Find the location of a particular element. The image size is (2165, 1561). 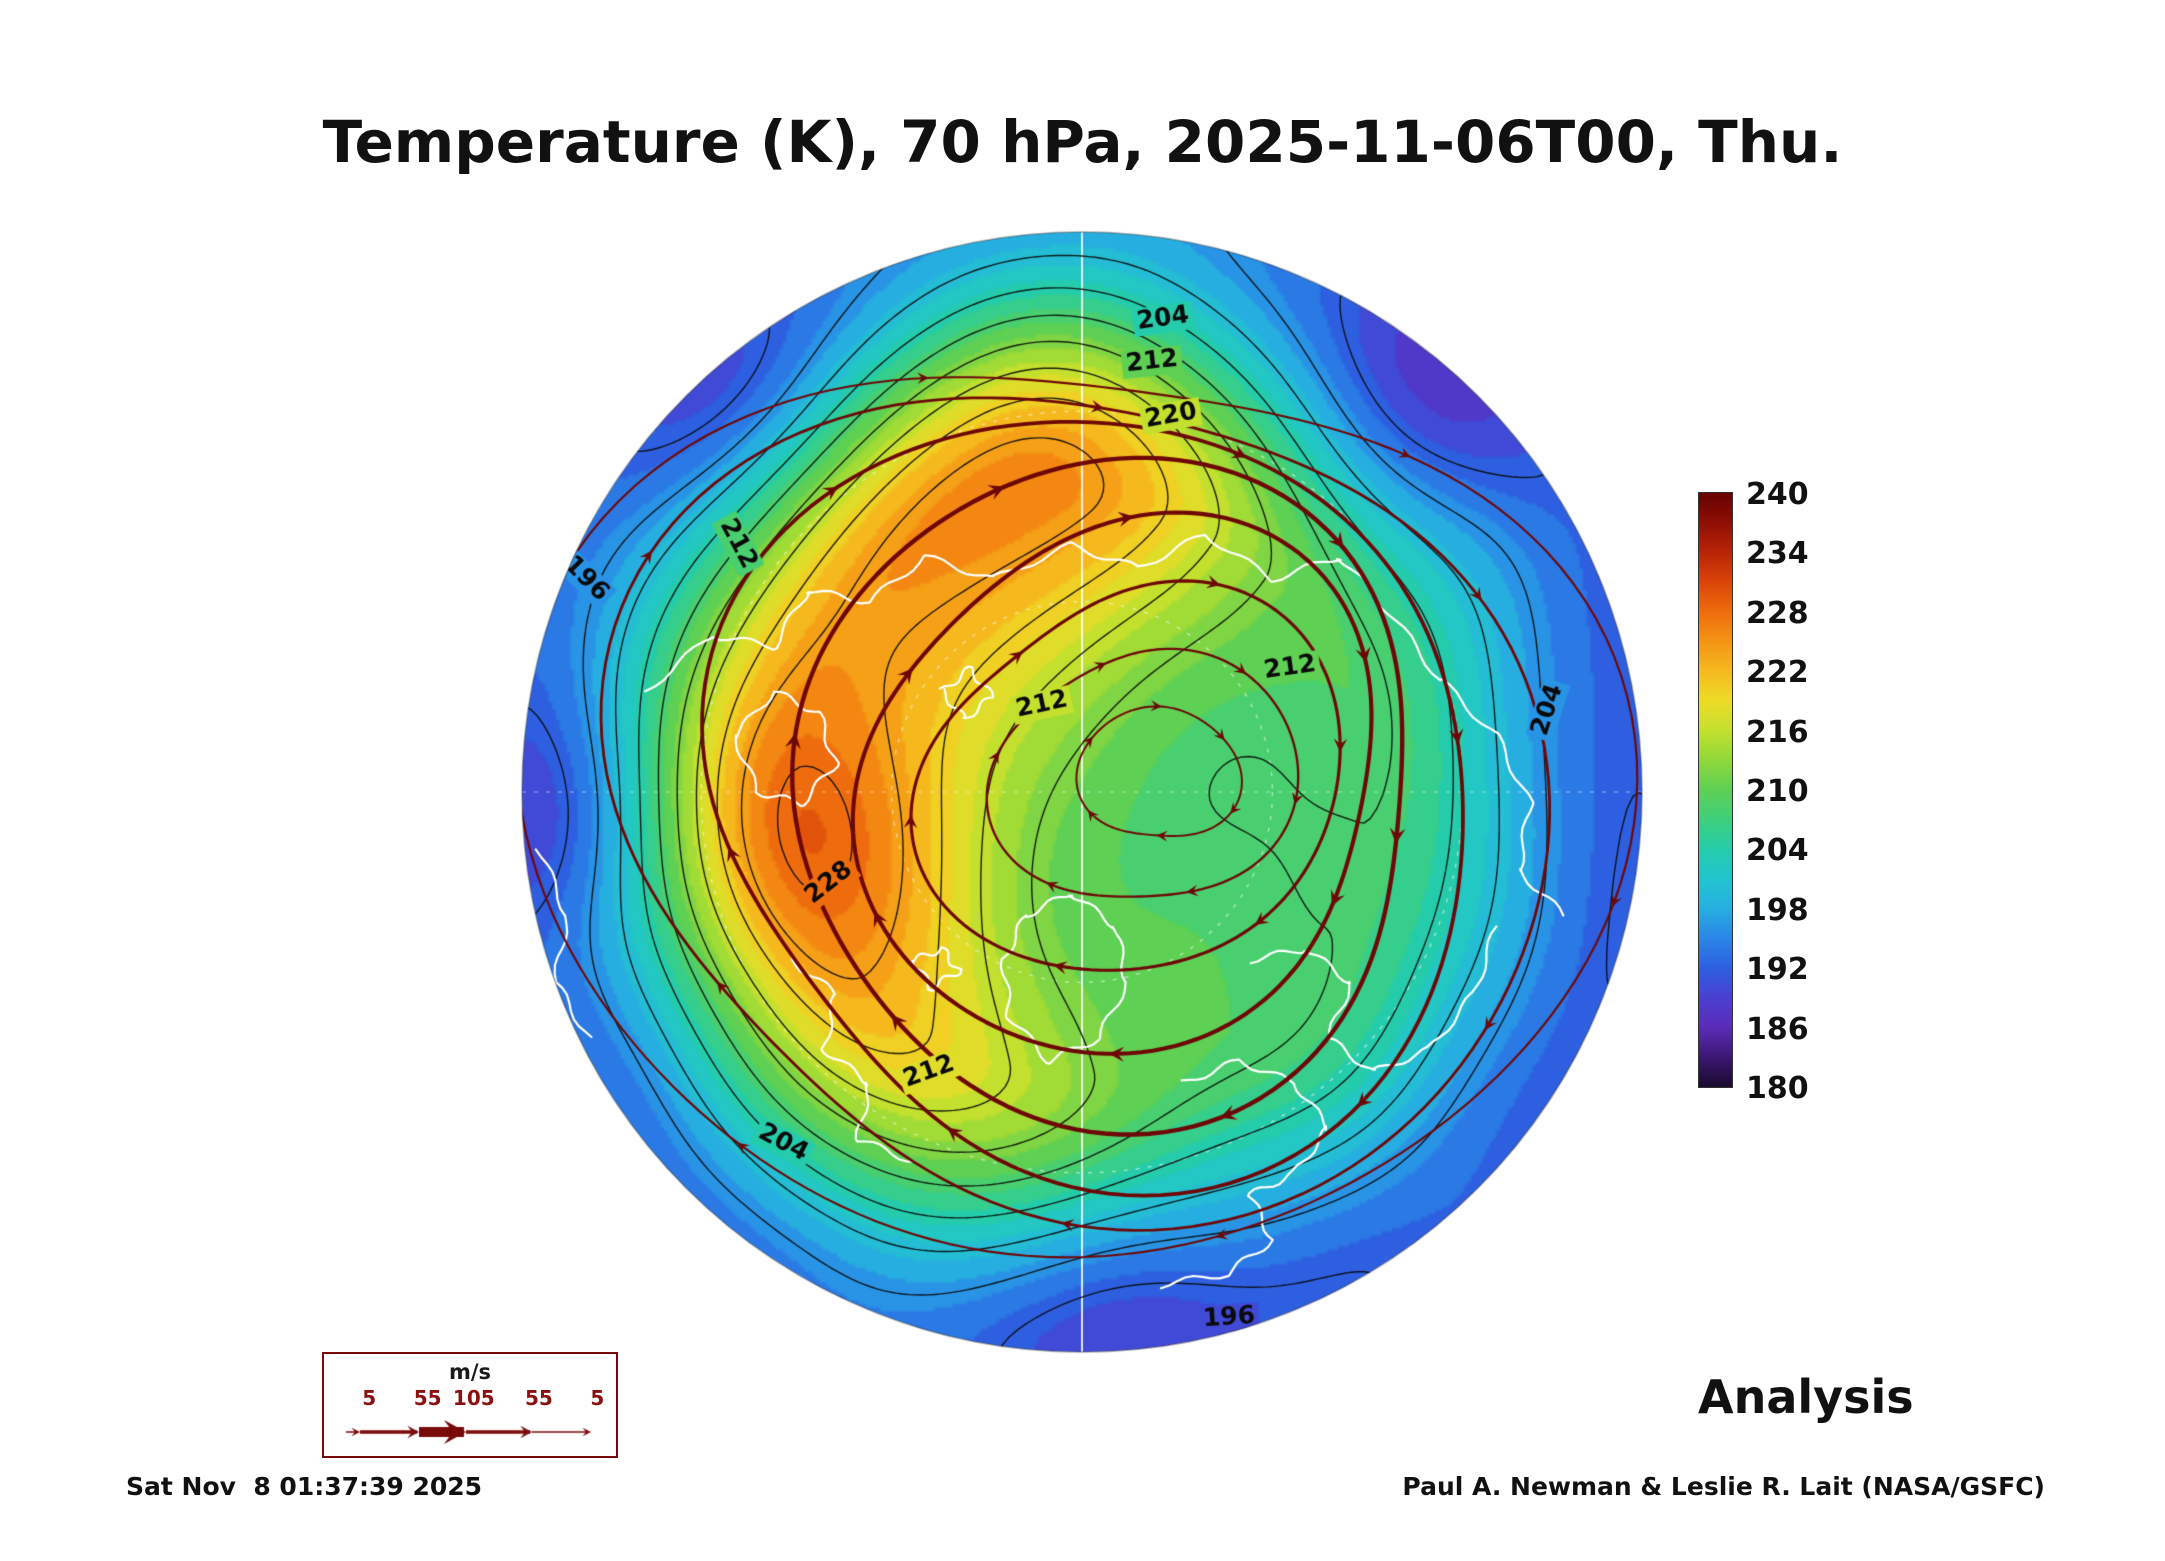

colorbar-tick-label: 180 is located at coordinates (1777, 1088).